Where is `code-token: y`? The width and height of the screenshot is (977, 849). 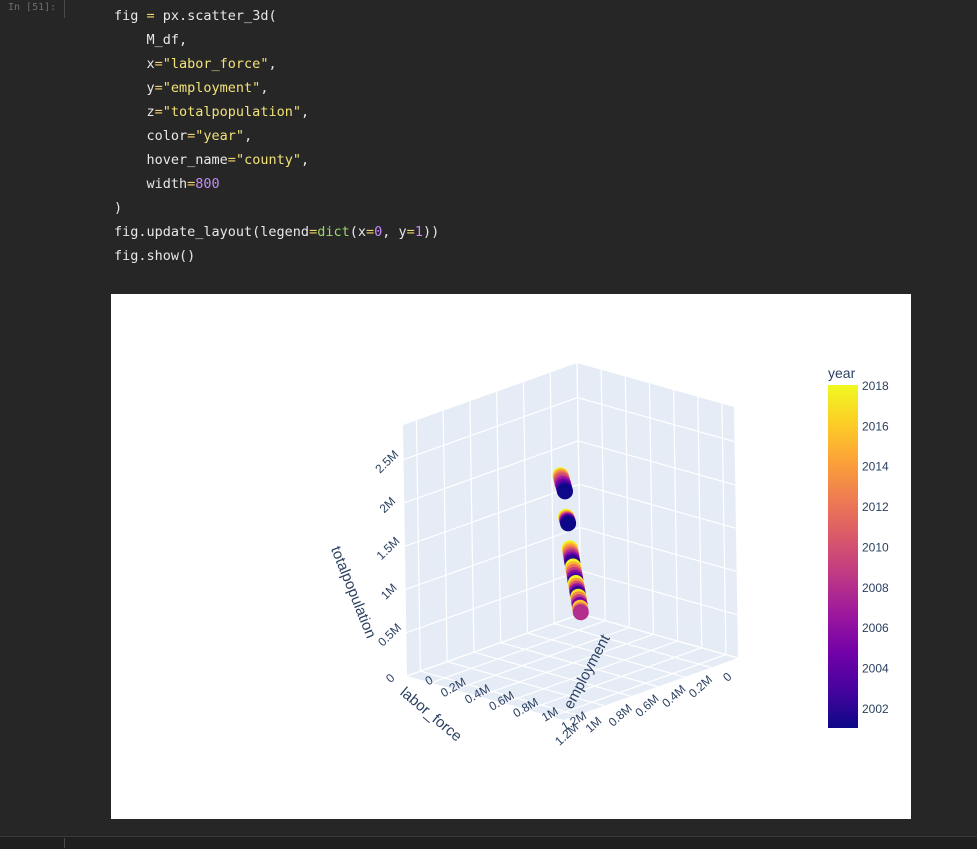 code-token: y is located at coordinates (134, 88).